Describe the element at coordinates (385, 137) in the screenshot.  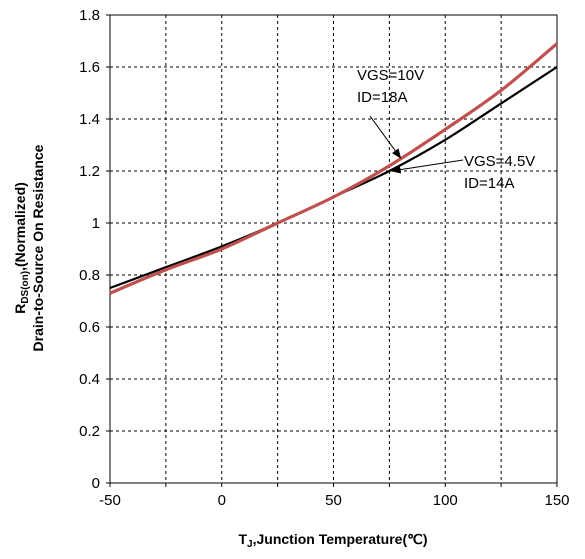
I see `annotation-1-arrow` at that location.